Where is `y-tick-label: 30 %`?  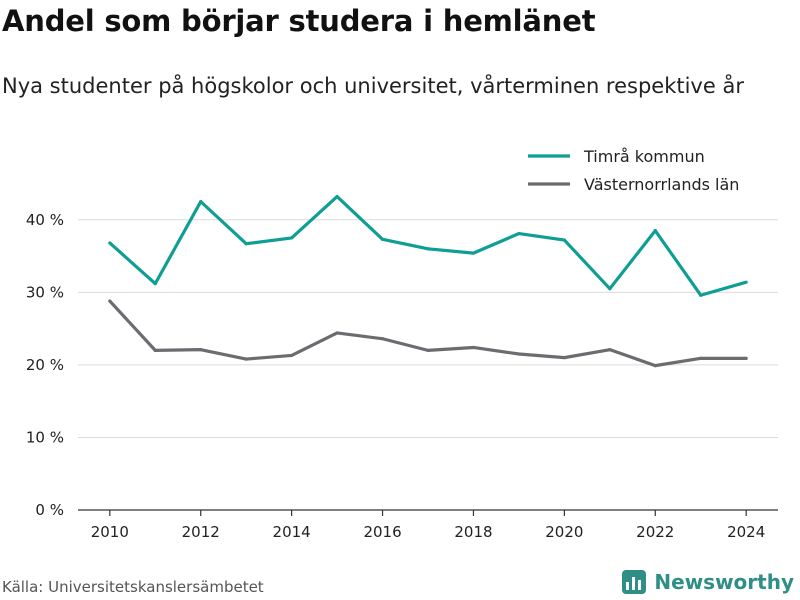 y-tick-label: 30 % is located at coordinates (45, 292).